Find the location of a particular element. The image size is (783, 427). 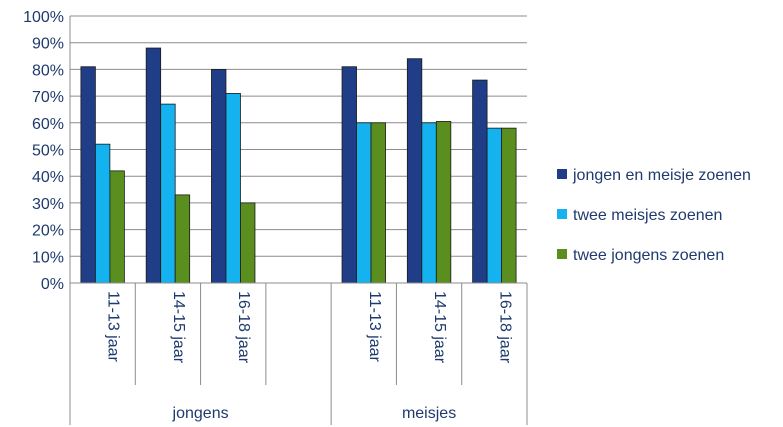

x-group-label: jongens is located at coordinates (200, 413).